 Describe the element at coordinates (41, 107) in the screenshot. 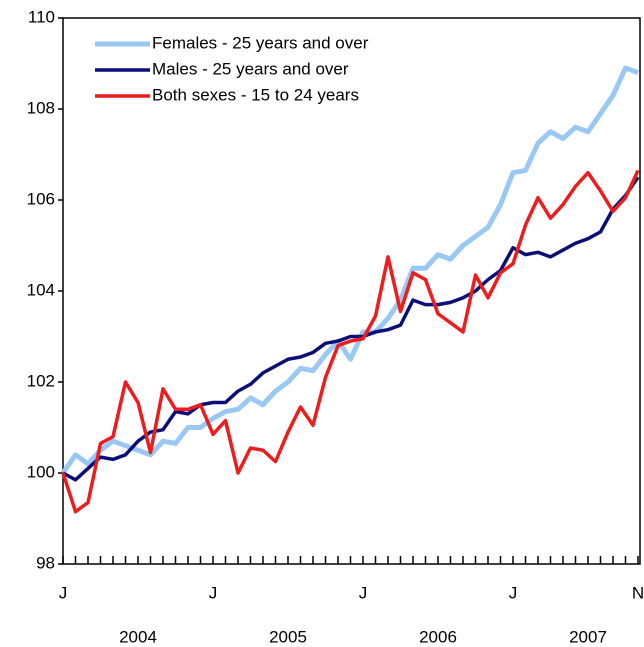

I see `y-tick-label: 108` at that location.